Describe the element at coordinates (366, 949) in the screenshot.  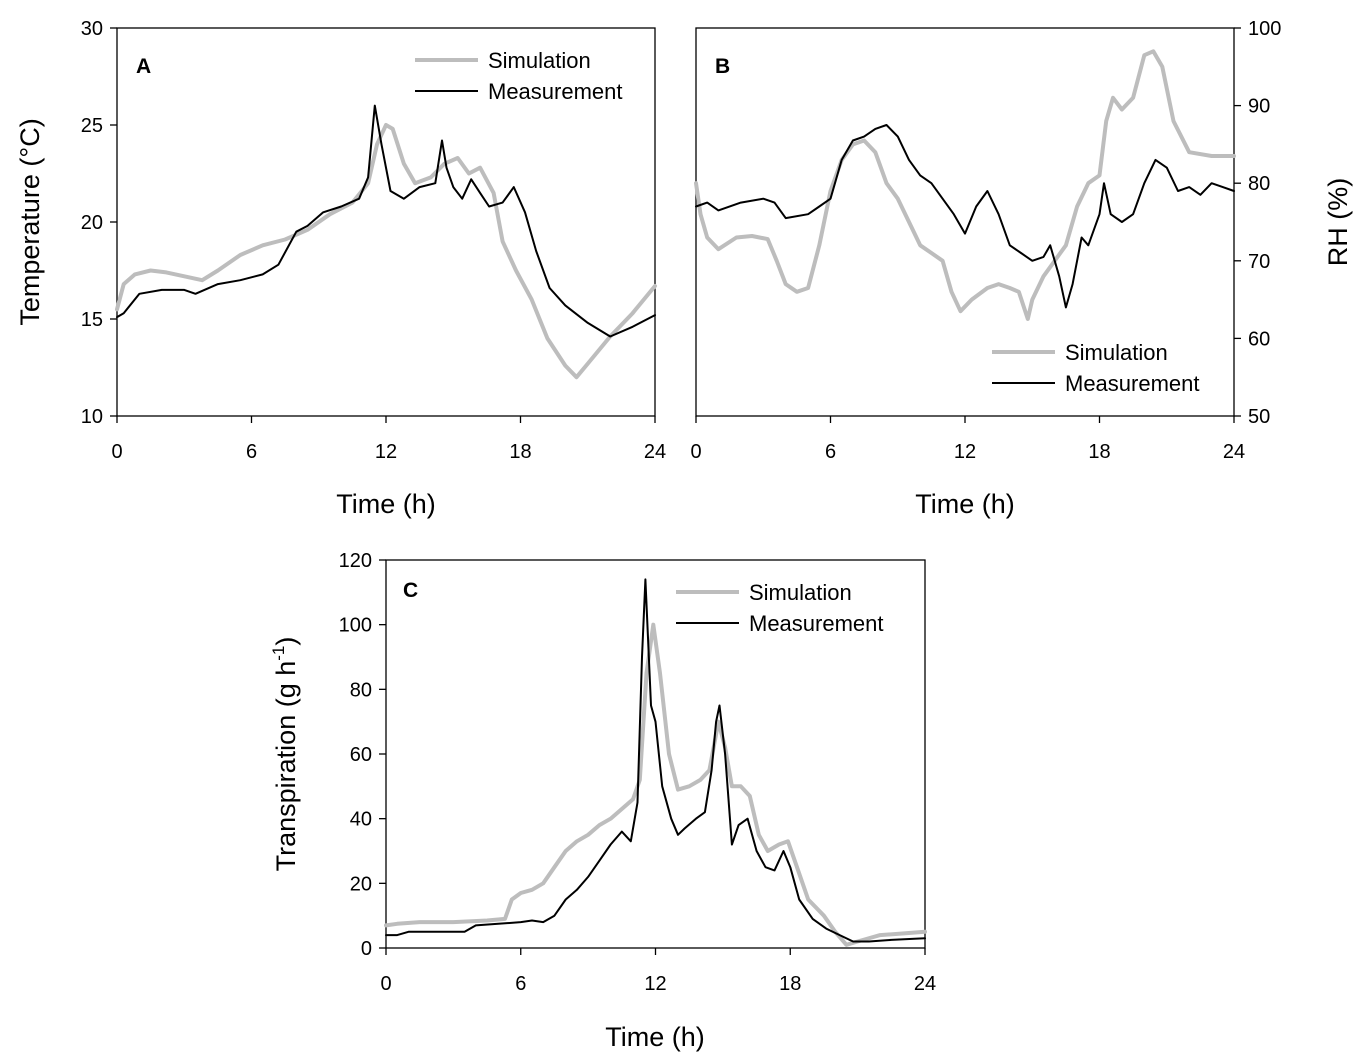
I see `y-tick-label: 0` at that location.